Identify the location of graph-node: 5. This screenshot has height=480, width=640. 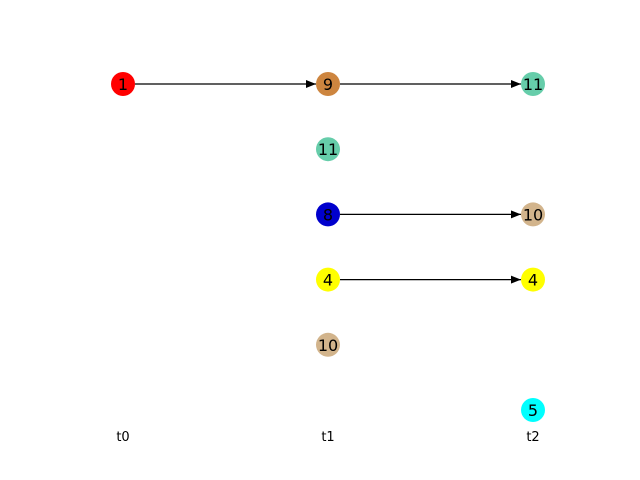
(533, 410).